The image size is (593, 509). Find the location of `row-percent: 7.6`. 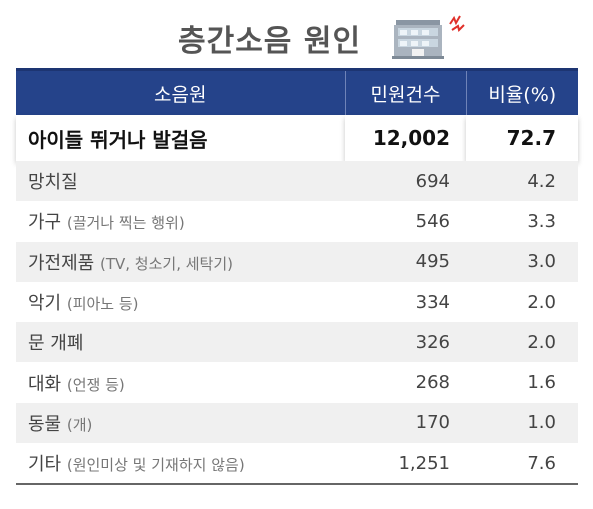

row-percent: 7.6 is located at coordinates (522, 464).